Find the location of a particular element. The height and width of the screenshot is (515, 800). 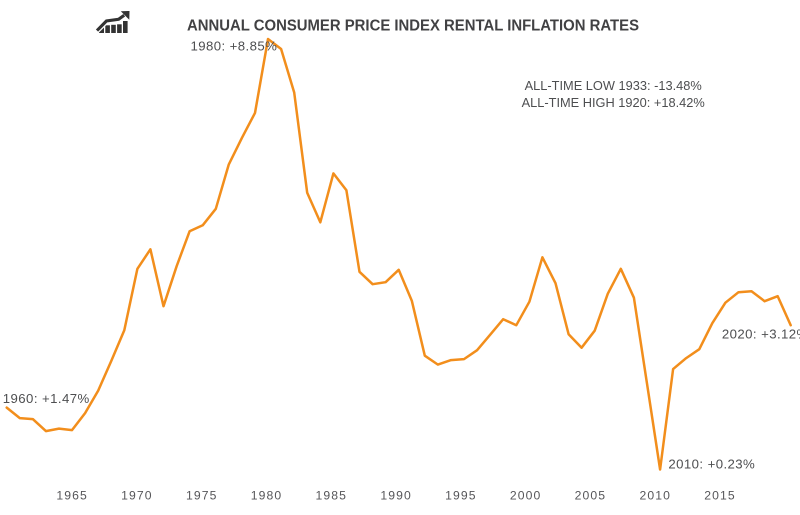

svg-text: 2010: +0.23% is located at coordinates (711, 464).